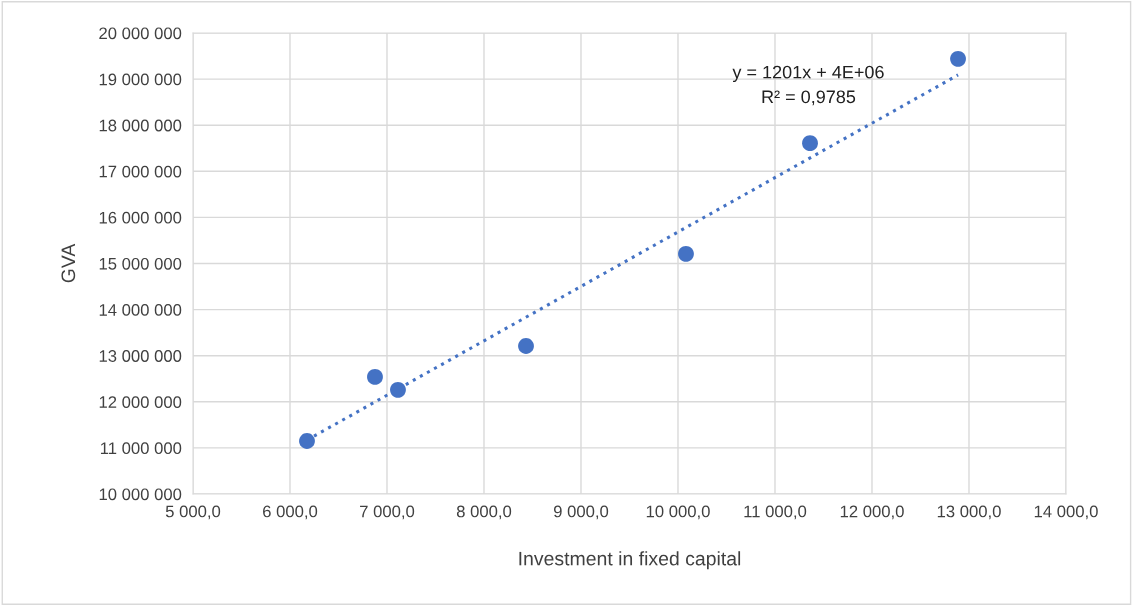 Image resolution: width=1134 pixels, height=606 pixels. What do you see at coordinates (193, 512) in the screenshot?
I see `x-tick-label: 5 000,0` at bounding box center [193, 512].